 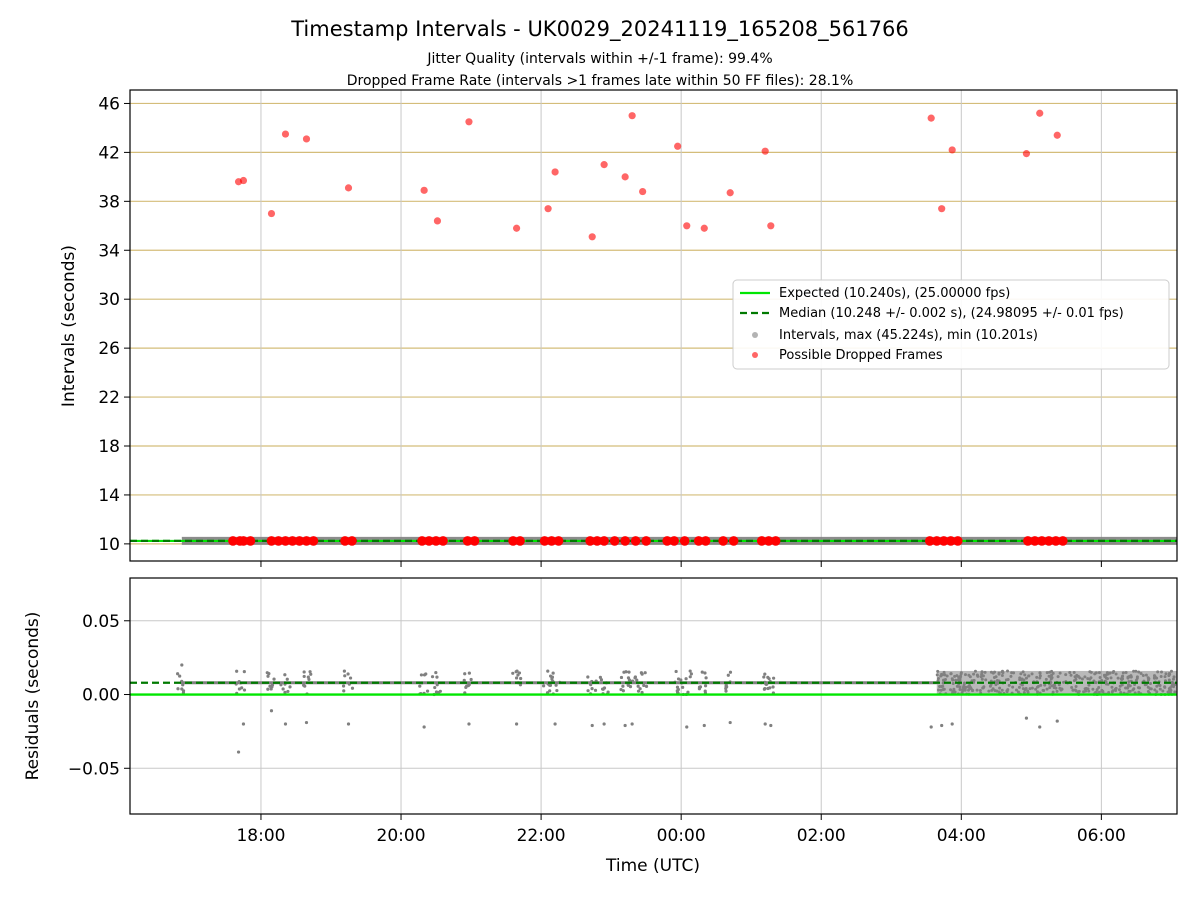 I want to click on top-ytick-label: 30, so click(x=109, y=300).